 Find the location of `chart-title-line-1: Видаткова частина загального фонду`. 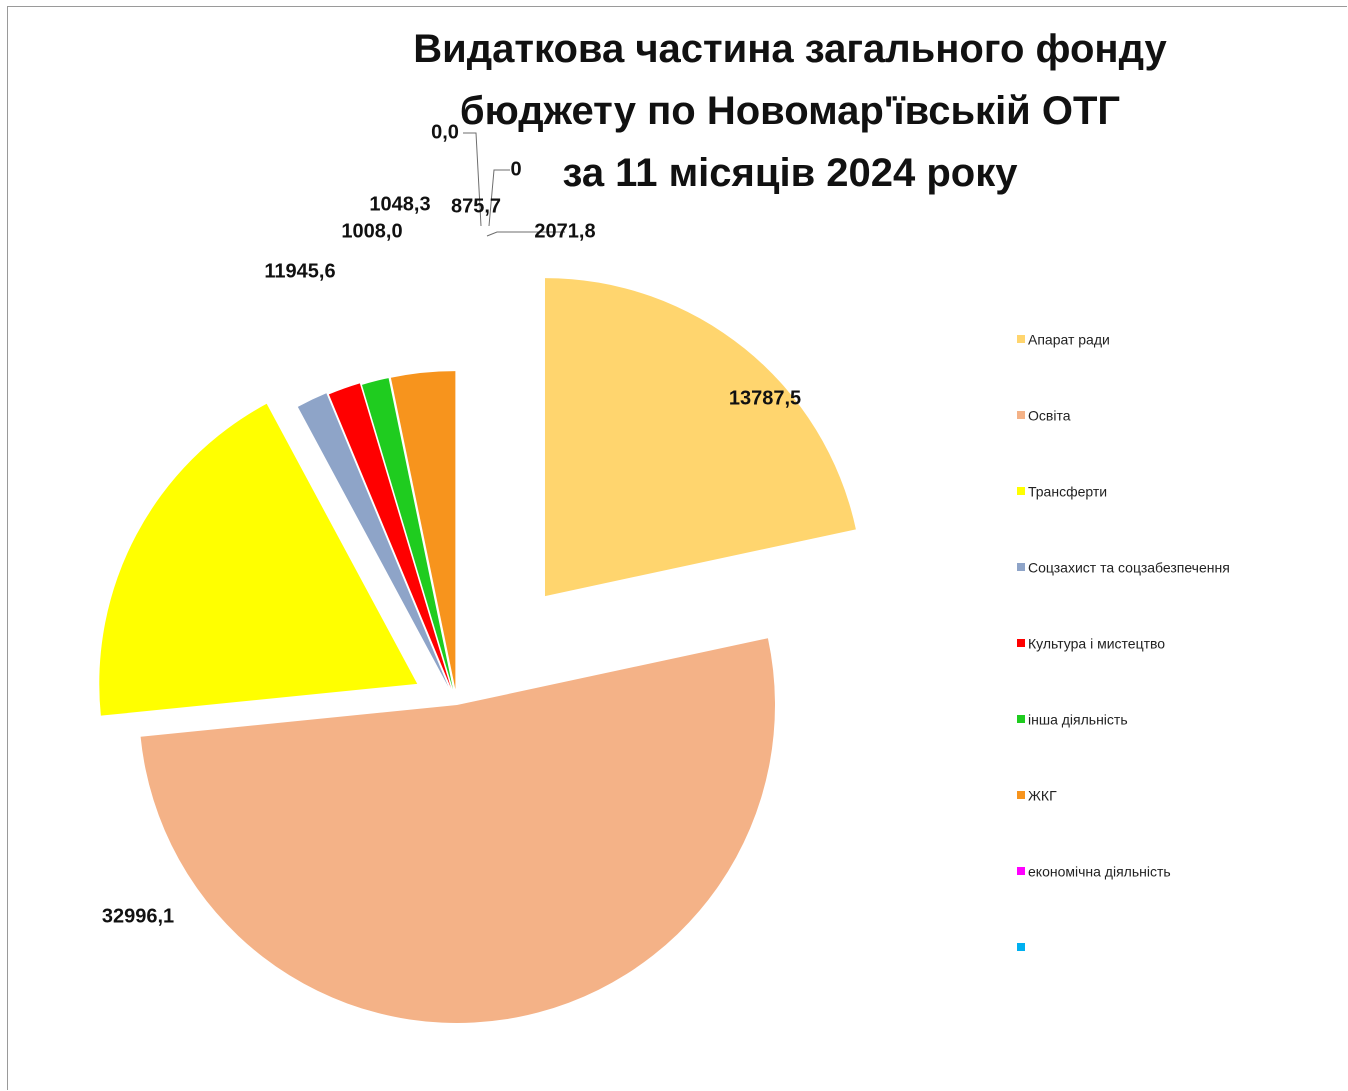

chart-title-line-1: Видаткова частина загального фонду is located at coordinates (790, 49).